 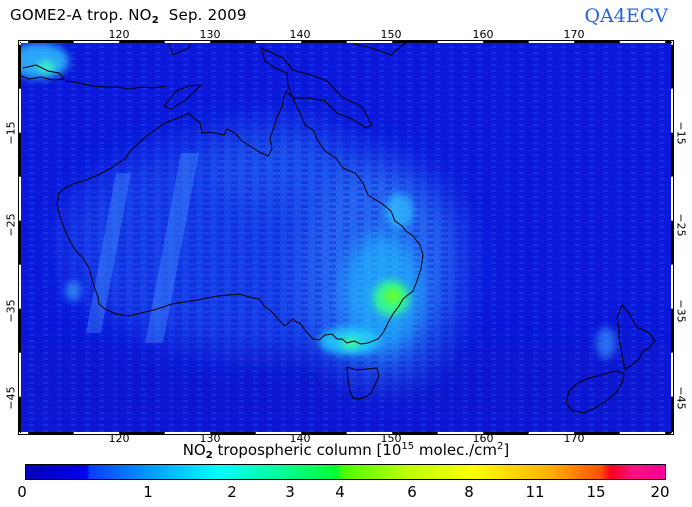 What do you see at coordinates (408, 446) in the screenshot?
I see `cb-title-exp: 15` at bounding box center [408, 446].